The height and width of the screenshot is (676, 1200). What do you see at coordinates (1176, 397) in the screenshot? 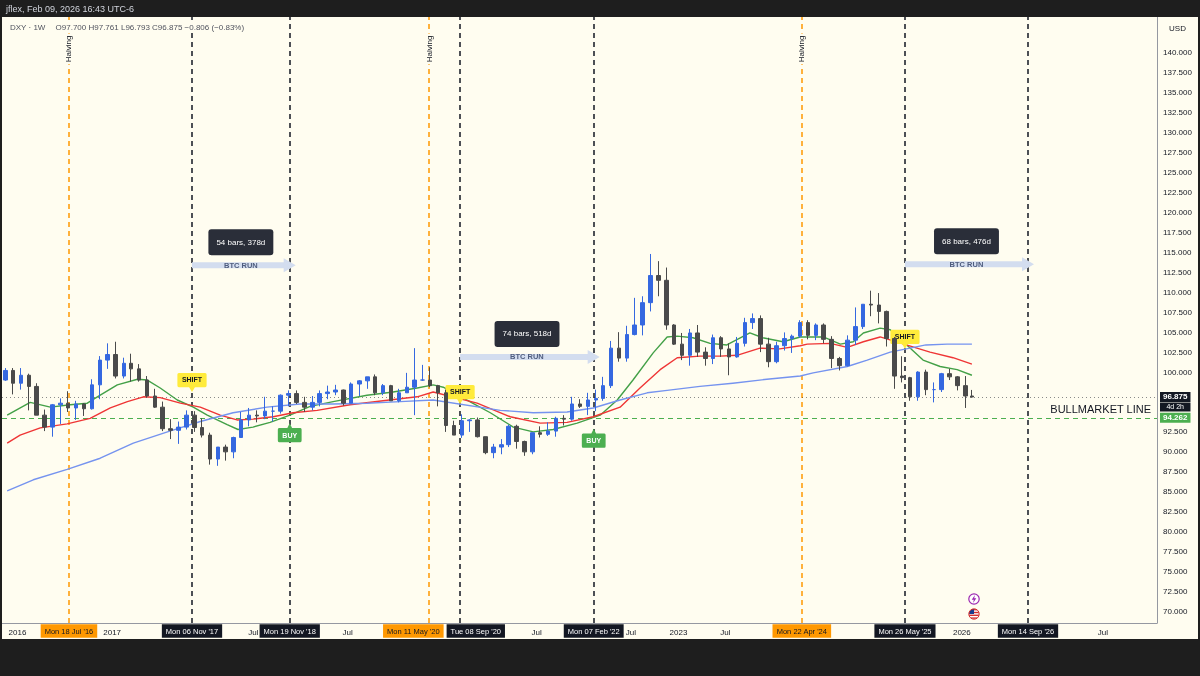
I see `y-tick-label: 96.875` at bounding box center [1176, 397].